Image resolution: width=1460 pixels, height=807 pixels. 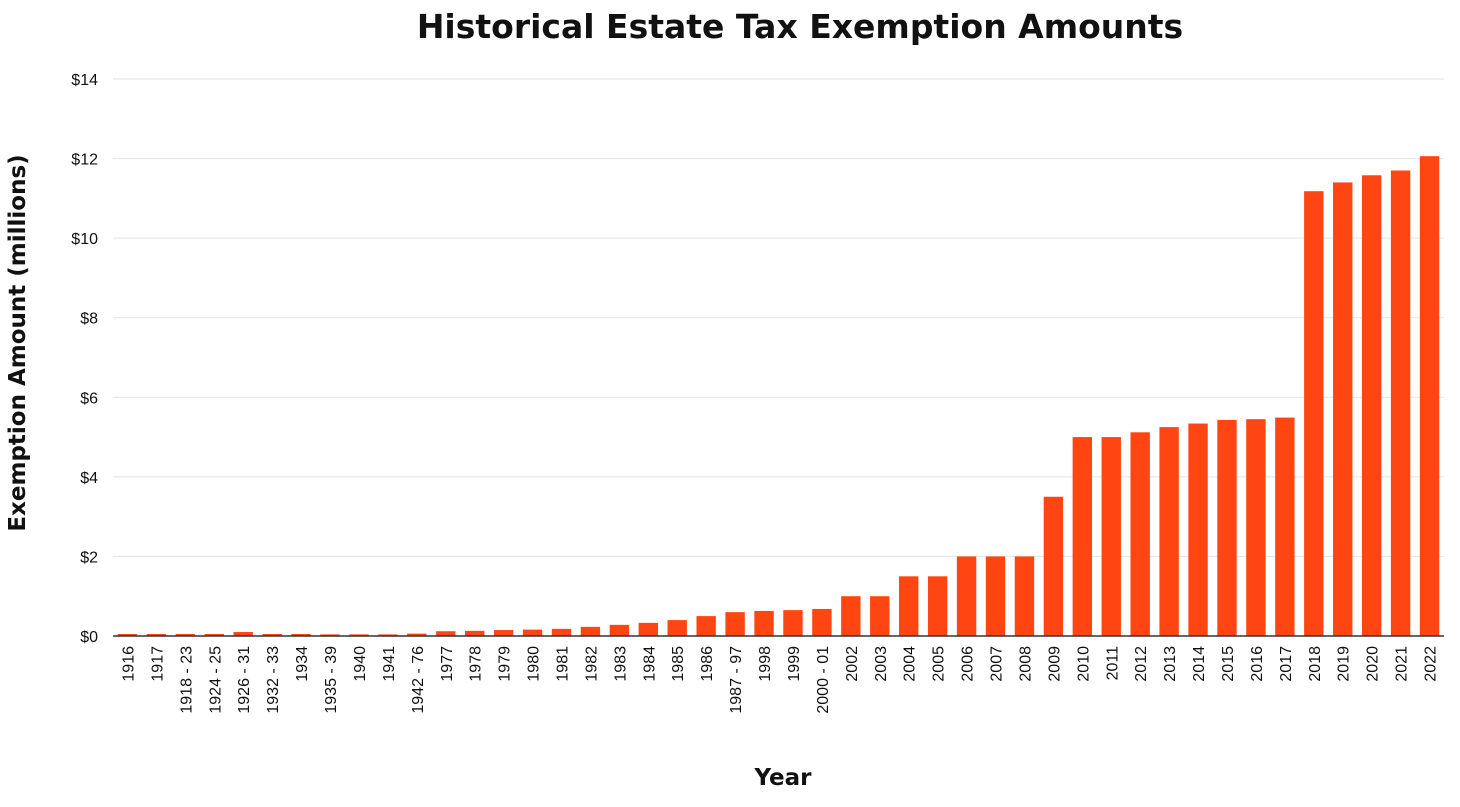 I want to click on y-tick-label: $12, so click(x=84, y=160).